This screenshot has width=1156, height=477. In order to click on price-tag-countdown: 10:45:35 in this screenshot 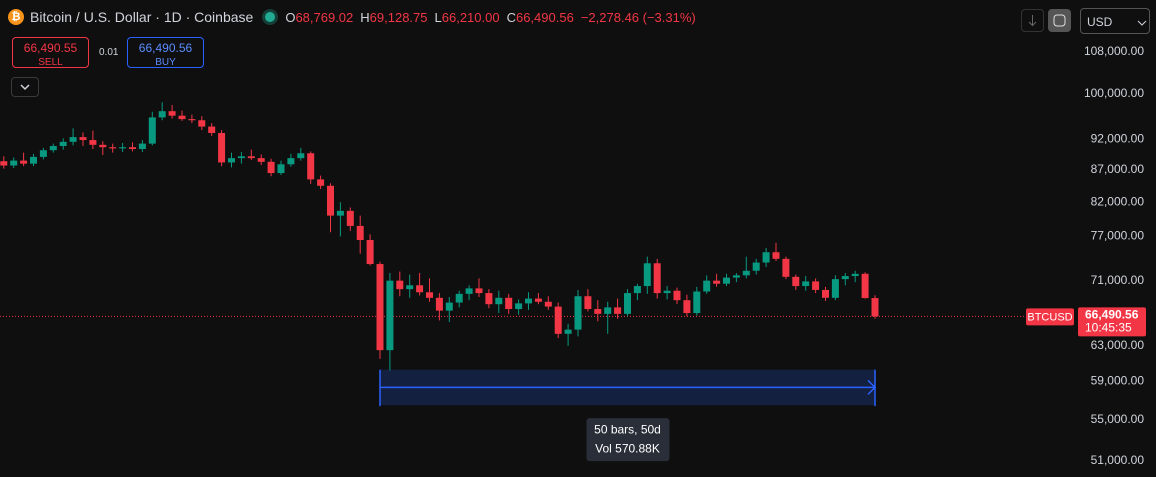, I will do `click(1108, 328)`.